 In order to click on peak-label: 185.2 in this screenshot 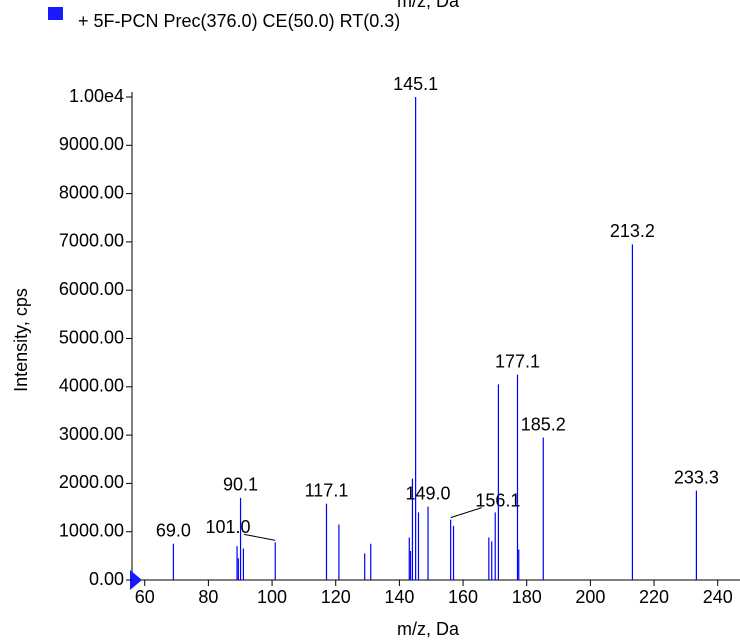, I will do `click(543, 424)`.